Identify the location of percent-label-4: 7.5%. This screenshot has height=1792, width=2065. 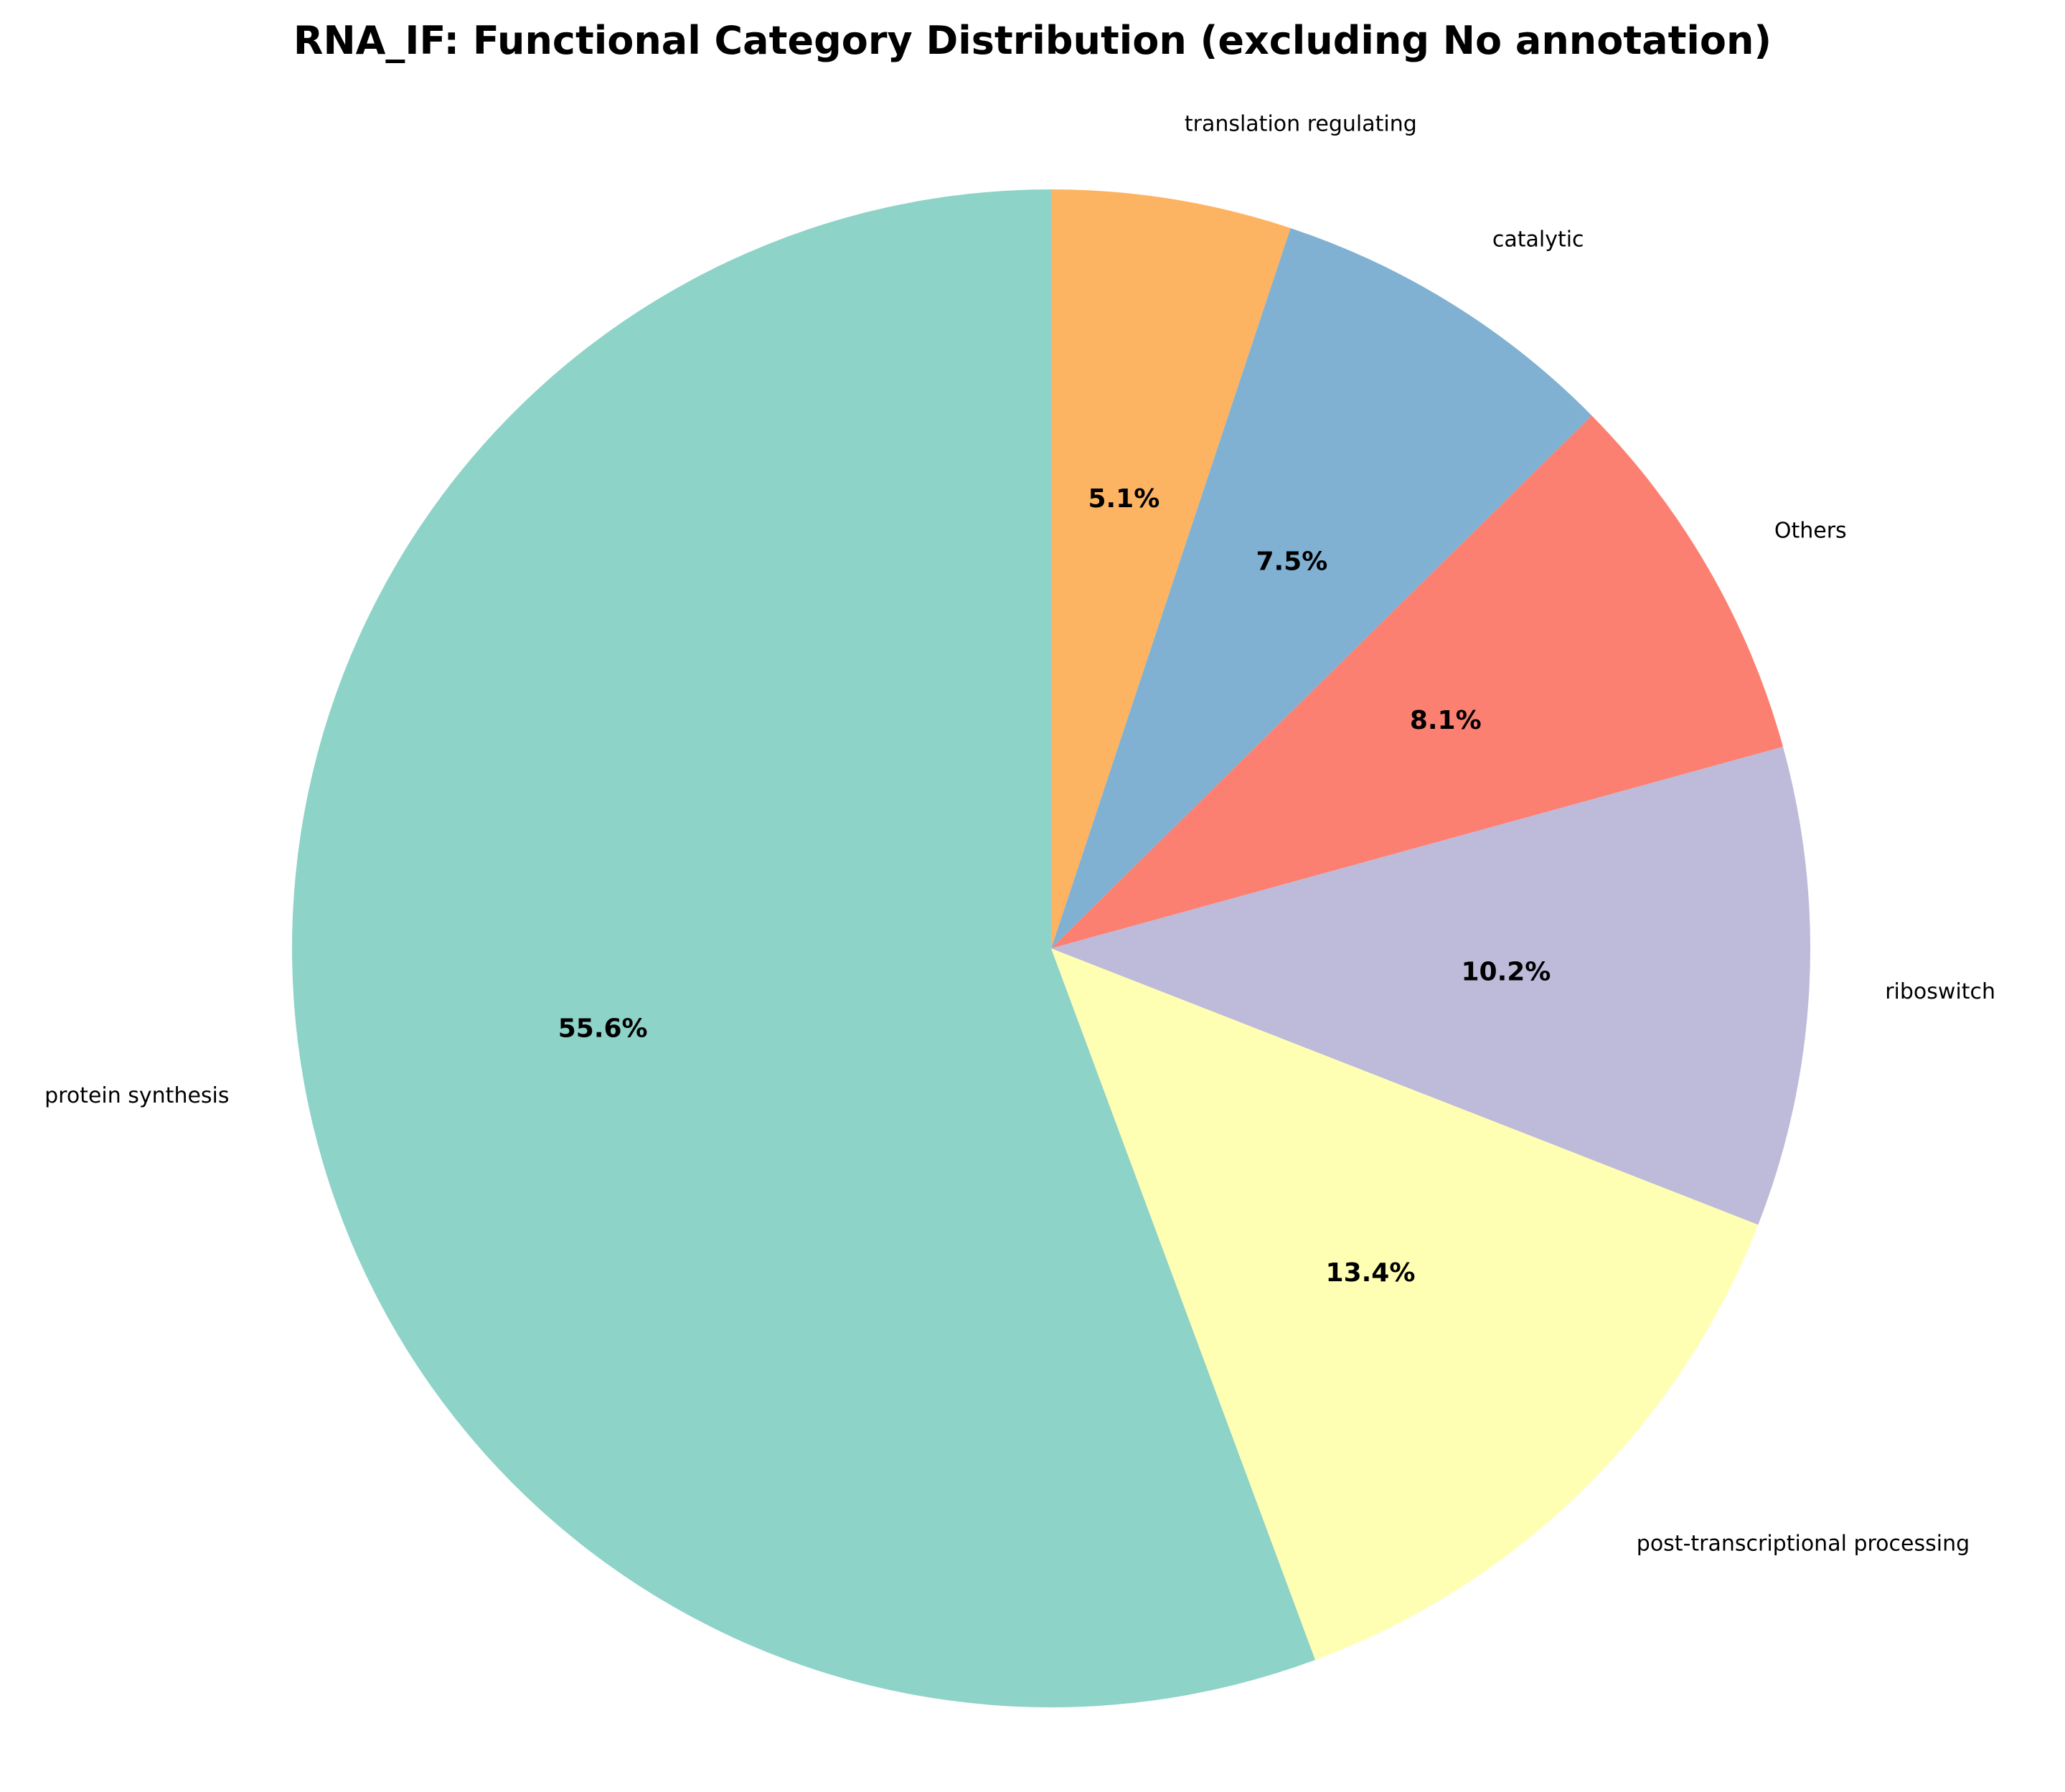
(1291, 562).